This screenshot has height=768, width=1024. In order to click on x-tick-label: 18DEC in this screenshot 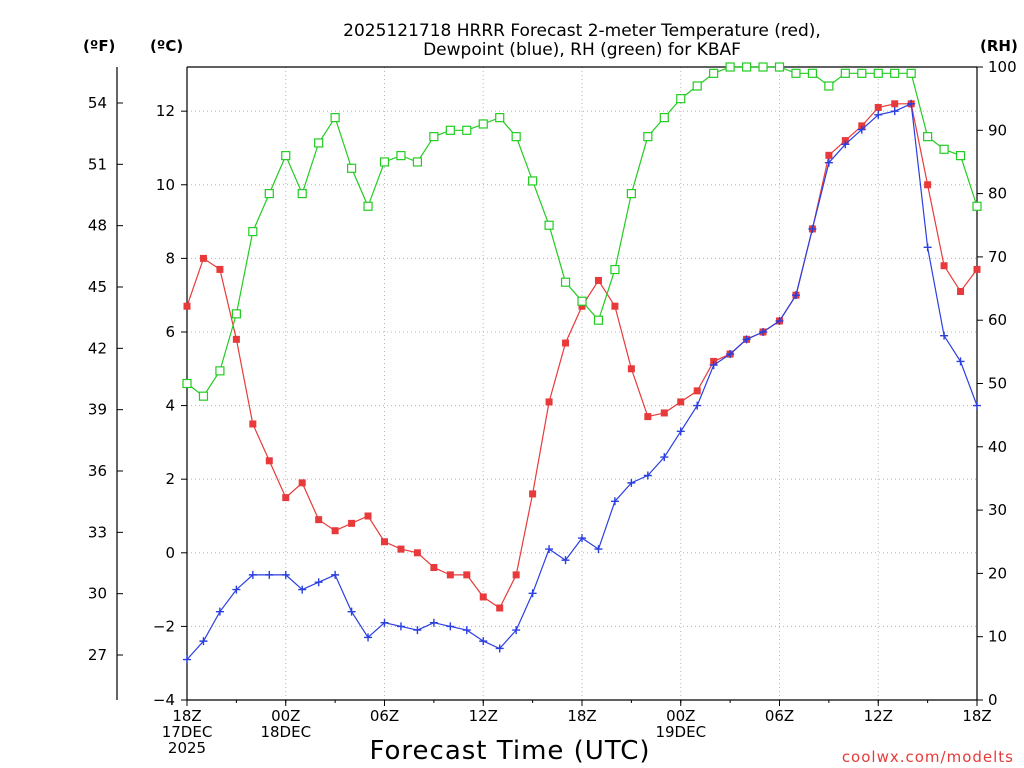, I will do `click(285, 732)`.